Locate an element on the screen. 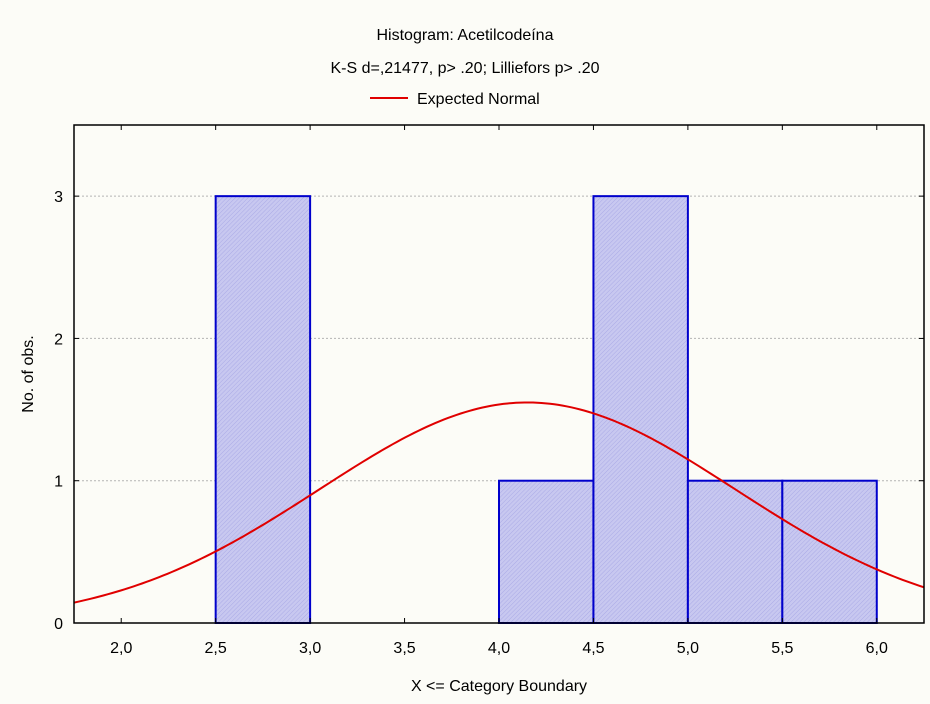 The width and height of the screenshot is (930, 704). legend-label: Expected Normal is located at coordinates (478, 99).